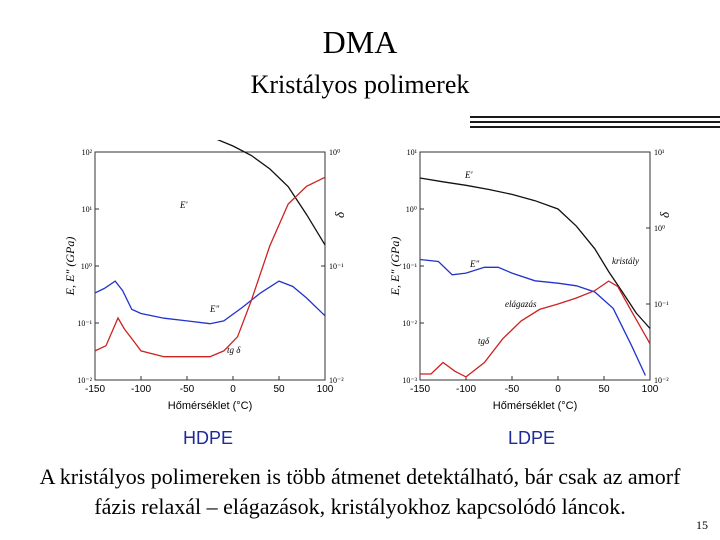  What do you see at coordinates (532, 438) in the screenshot?
I see `ldpe-label: LDPE` at bounding box center [532, 438].